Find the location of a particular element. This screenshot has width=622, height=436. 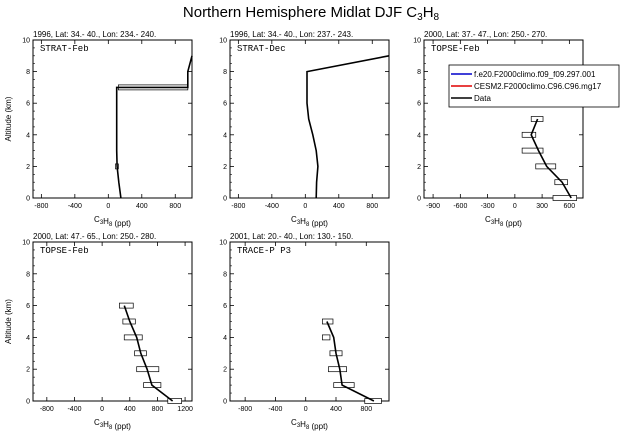

legend-frame is located at coordinates (534, 86).